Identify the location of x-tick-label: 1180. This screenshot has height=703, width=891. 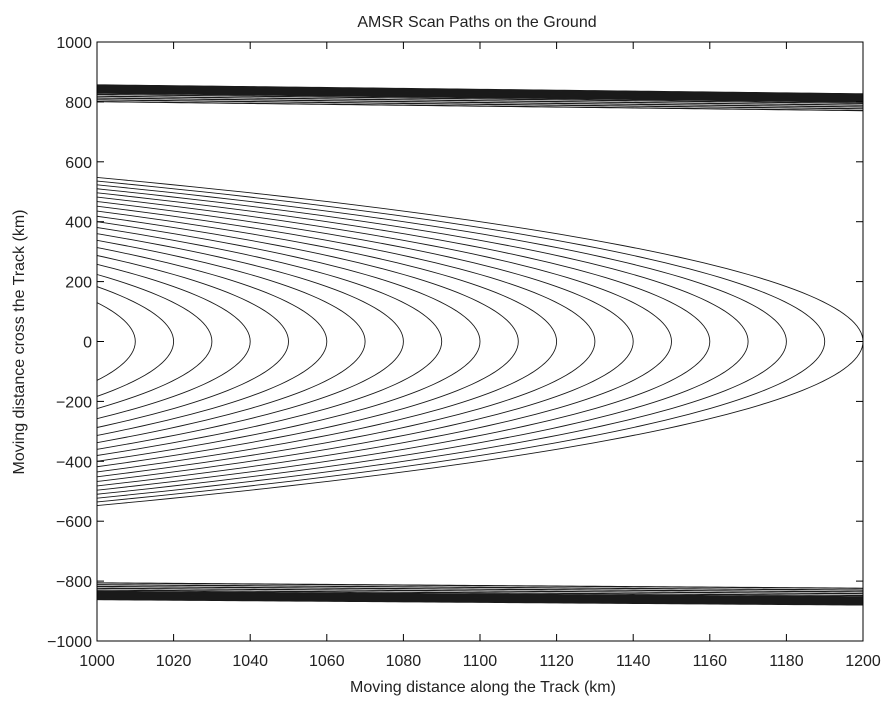
(786, 661).